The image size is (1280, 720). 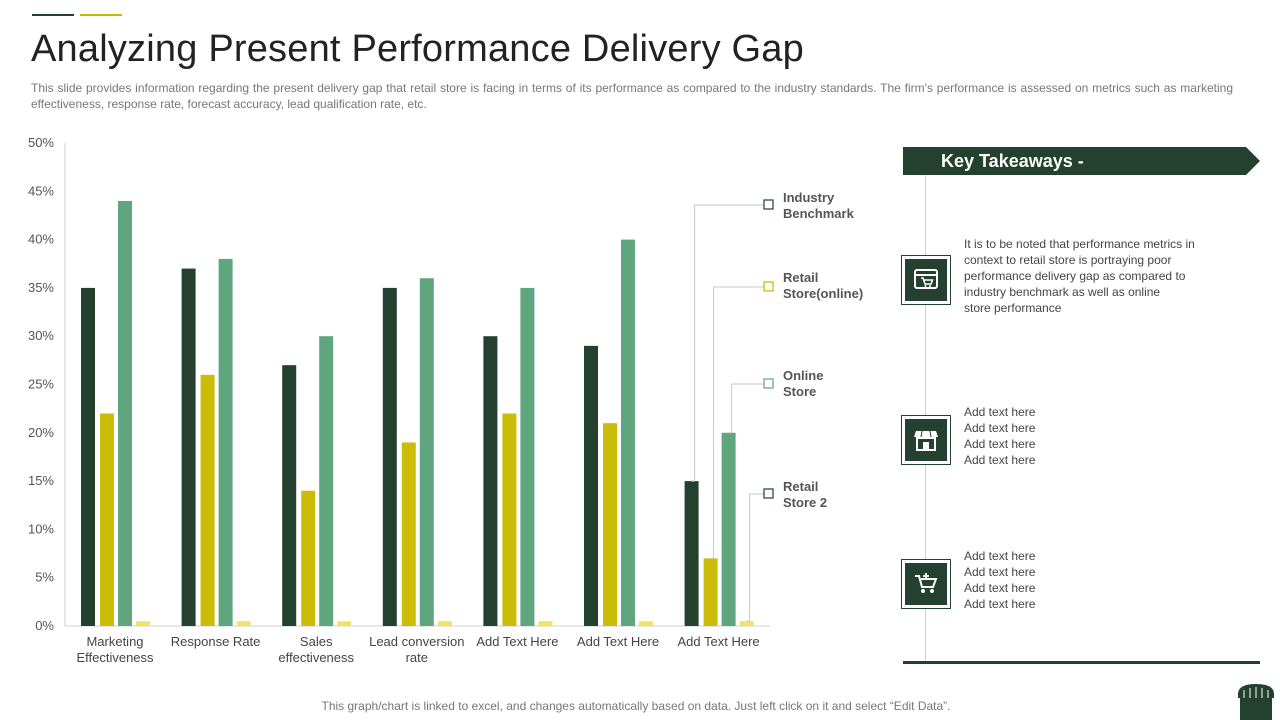 What do you see at coordinates (207, 500) in the screenshot?
I see `bar-retail-store-online--1` at bounding box center [207, 500].